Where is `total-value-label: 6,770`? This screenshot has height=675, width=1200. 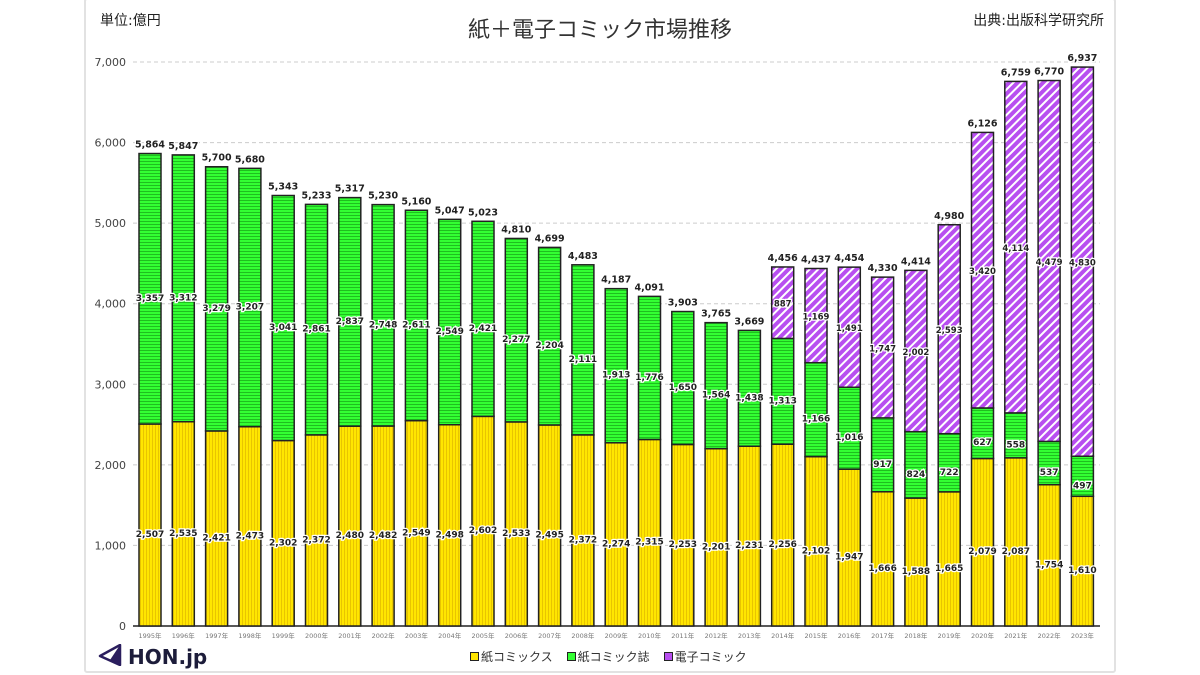 total-value-label: 6,770 is located at coordinates (1049, 72).